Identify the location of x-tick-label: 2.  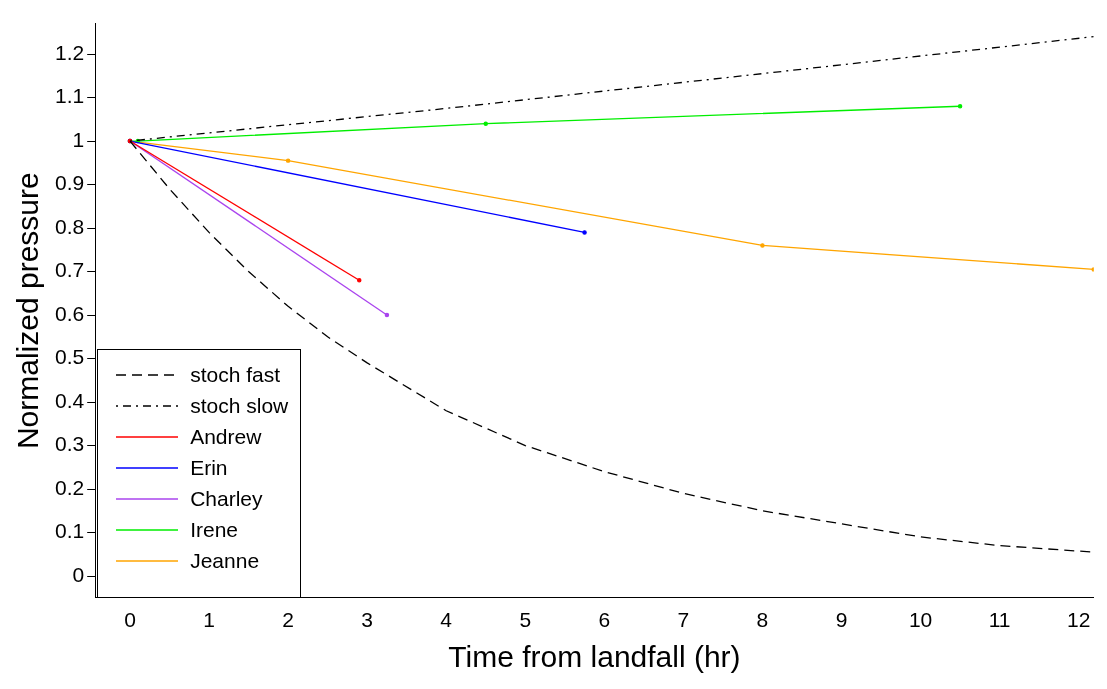
(288, 620).